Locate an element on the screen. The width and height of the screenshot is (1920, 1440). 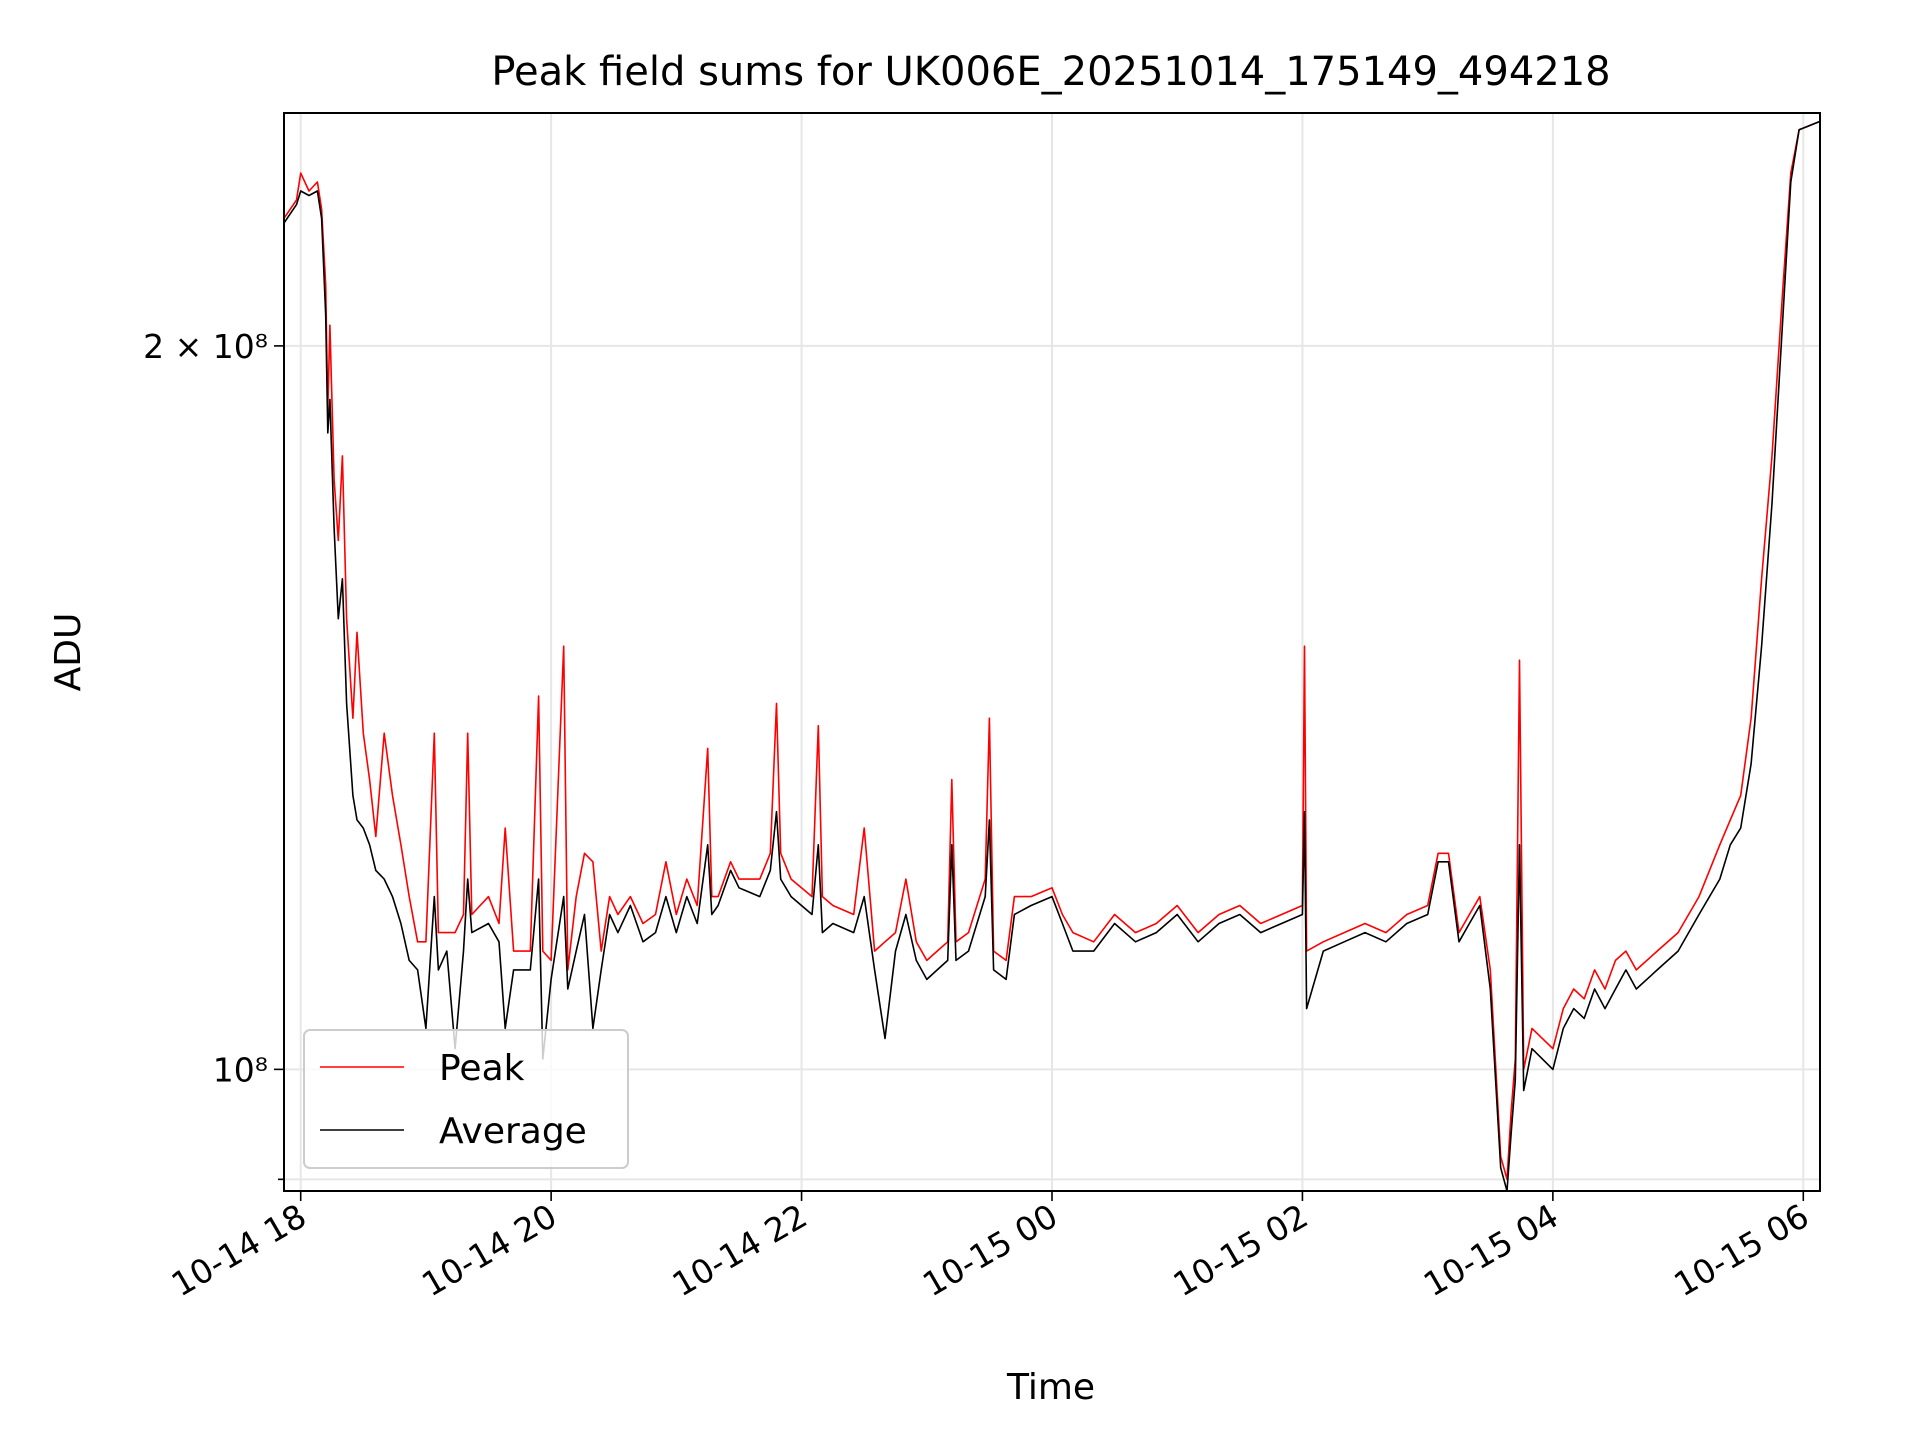
x-axis-label: Time is located at coordinates (1050, 1387).